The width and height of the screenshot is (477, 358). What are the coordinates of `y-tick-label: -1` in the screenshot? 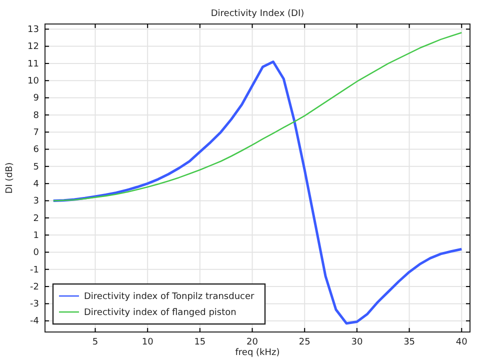 It's located at (34, 270).